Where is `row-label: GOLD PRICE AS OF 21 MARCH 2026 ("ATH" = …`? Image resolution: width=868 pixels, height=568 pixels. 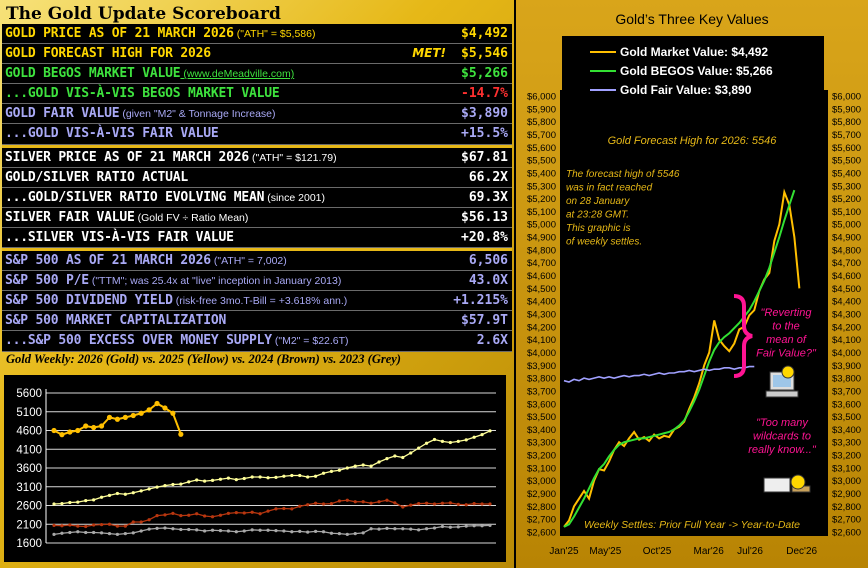
row-label: GOLD PRICE AS OF 21 MARCH 2026 ("ATH" = … is located at coordinates (160, 33).